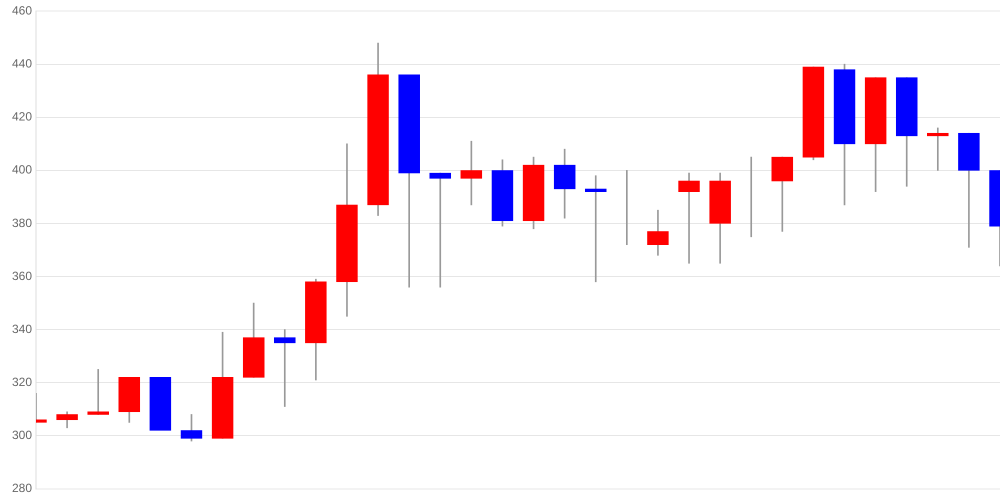  Describe the element at coordinates (22, 63) in the screenshot. I see `y-tick-label: 440` at that location.